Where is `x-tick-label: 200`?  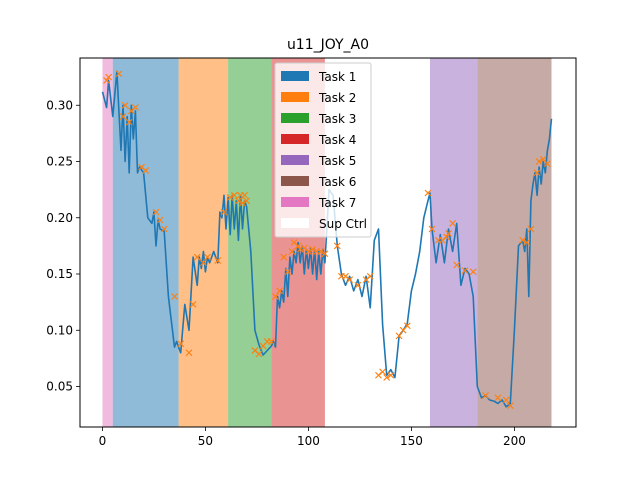
x-tick-label: 200 is located at coordinates (514, 441).